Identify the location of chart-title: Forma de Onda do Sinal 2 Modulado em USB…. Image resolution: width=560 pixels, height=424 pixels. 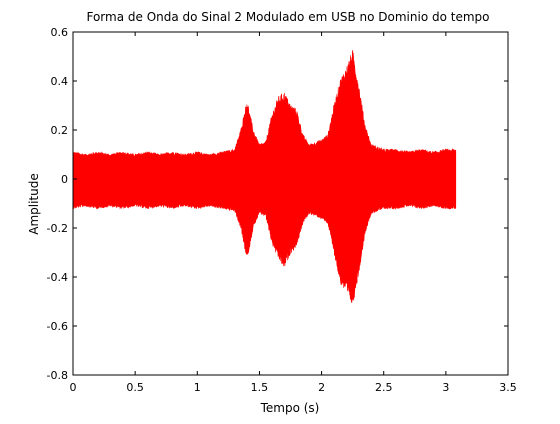
(287, 17).